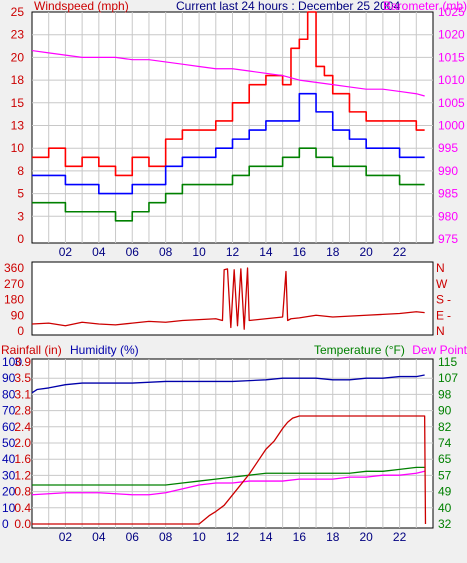  I want to click on temperature-tick-label: 115, so click(447, 362).